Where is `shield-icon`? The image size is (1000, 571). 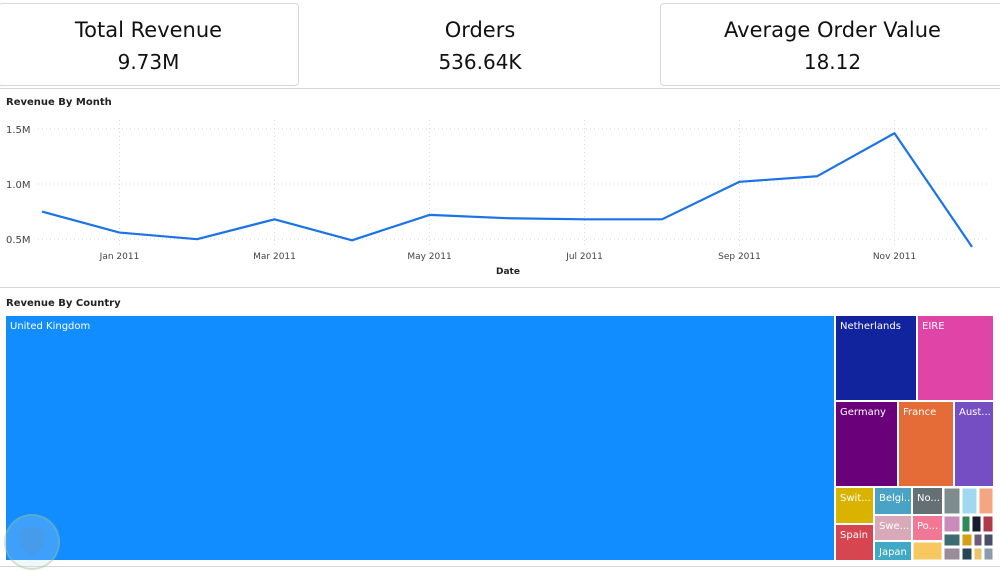 shield-icon is located at coordinates (32, 541).